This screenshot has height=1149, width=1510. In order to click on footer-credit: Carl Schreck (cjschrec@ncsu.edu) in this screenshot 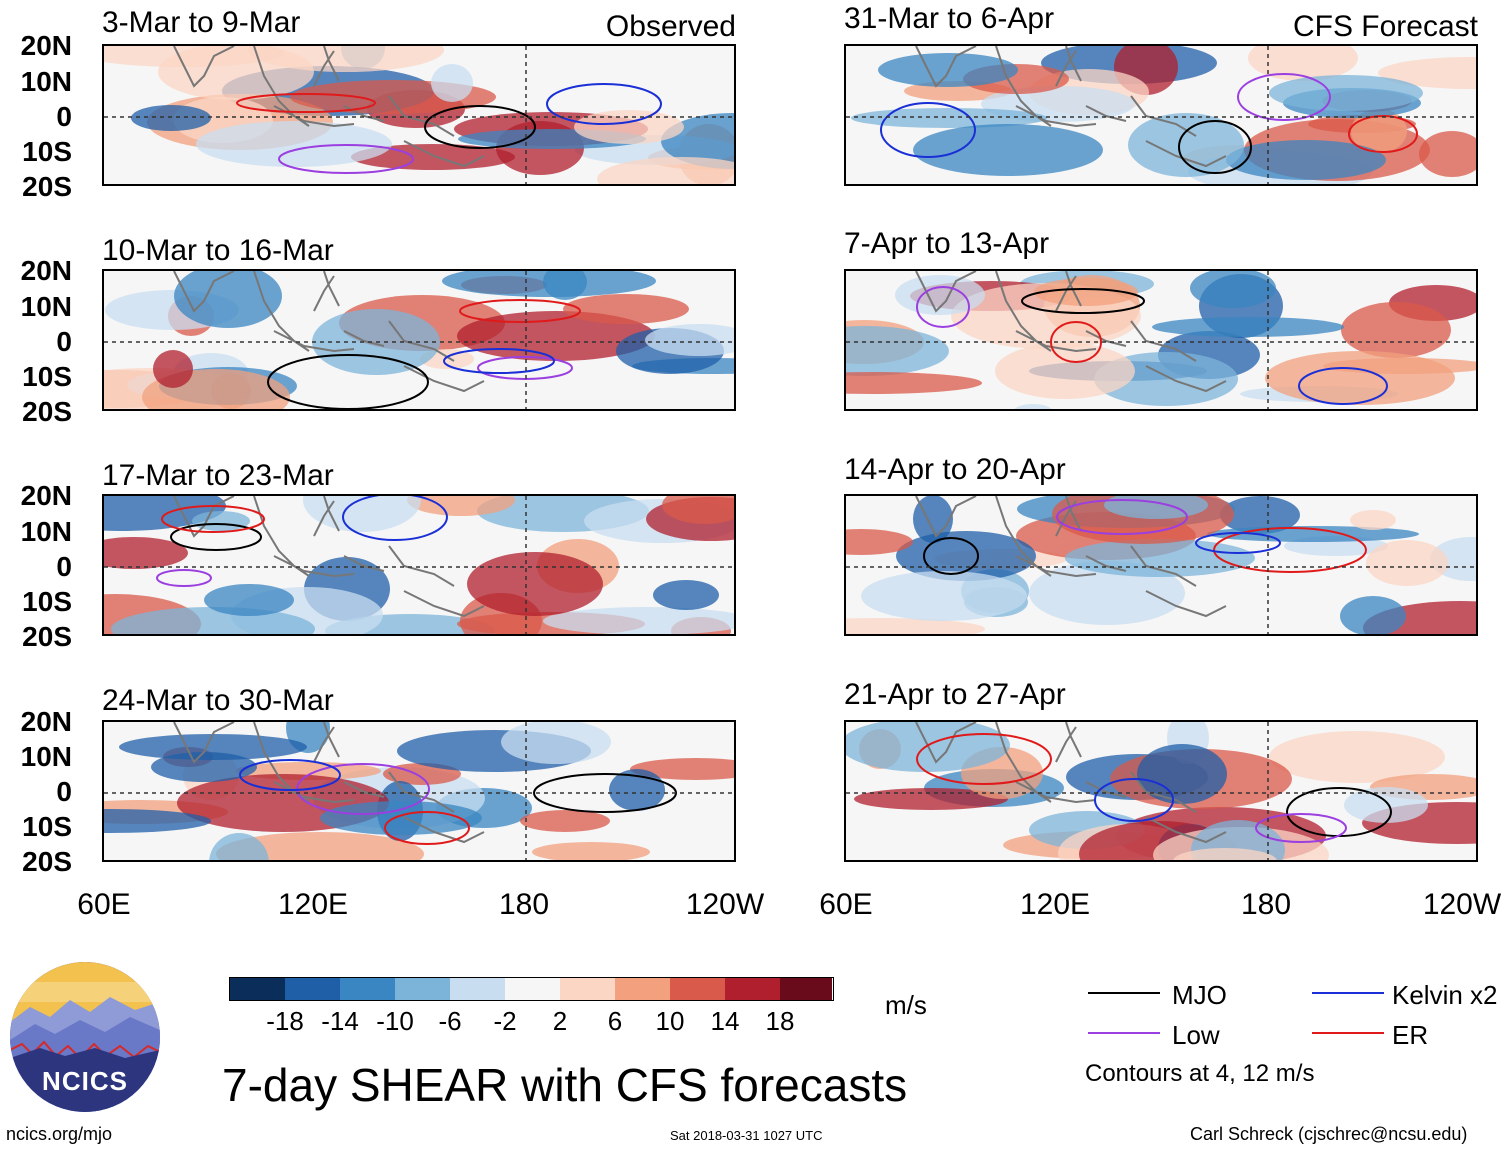, I will do `click(1329, 1134)`.